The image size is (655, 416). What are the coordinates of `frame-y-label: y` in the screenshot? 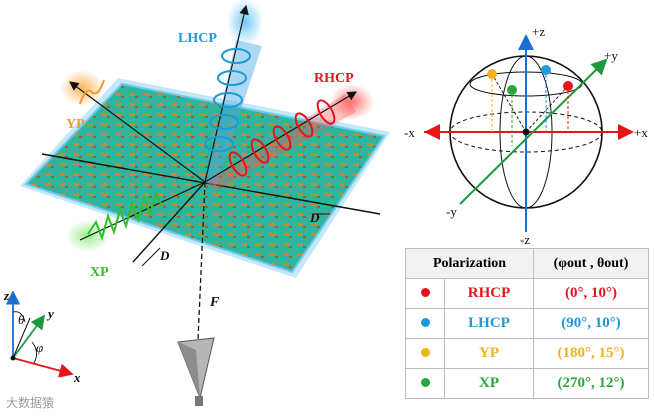 It's located at (50, 313).